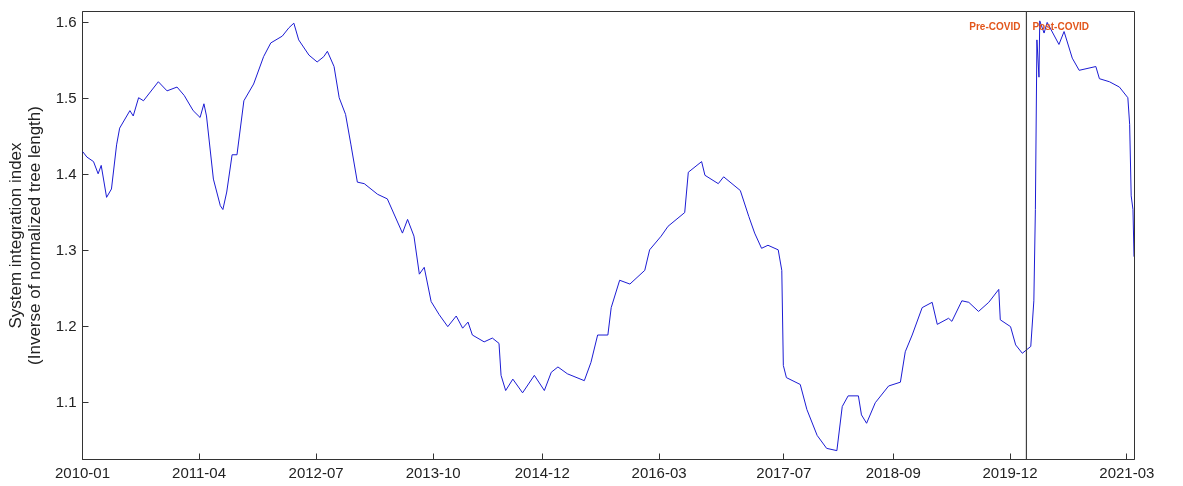  What do you see at coordinates (199, 472) in the screenshot?
I see `x-tick-label: 2011-04` at bounding box center [199, 472].